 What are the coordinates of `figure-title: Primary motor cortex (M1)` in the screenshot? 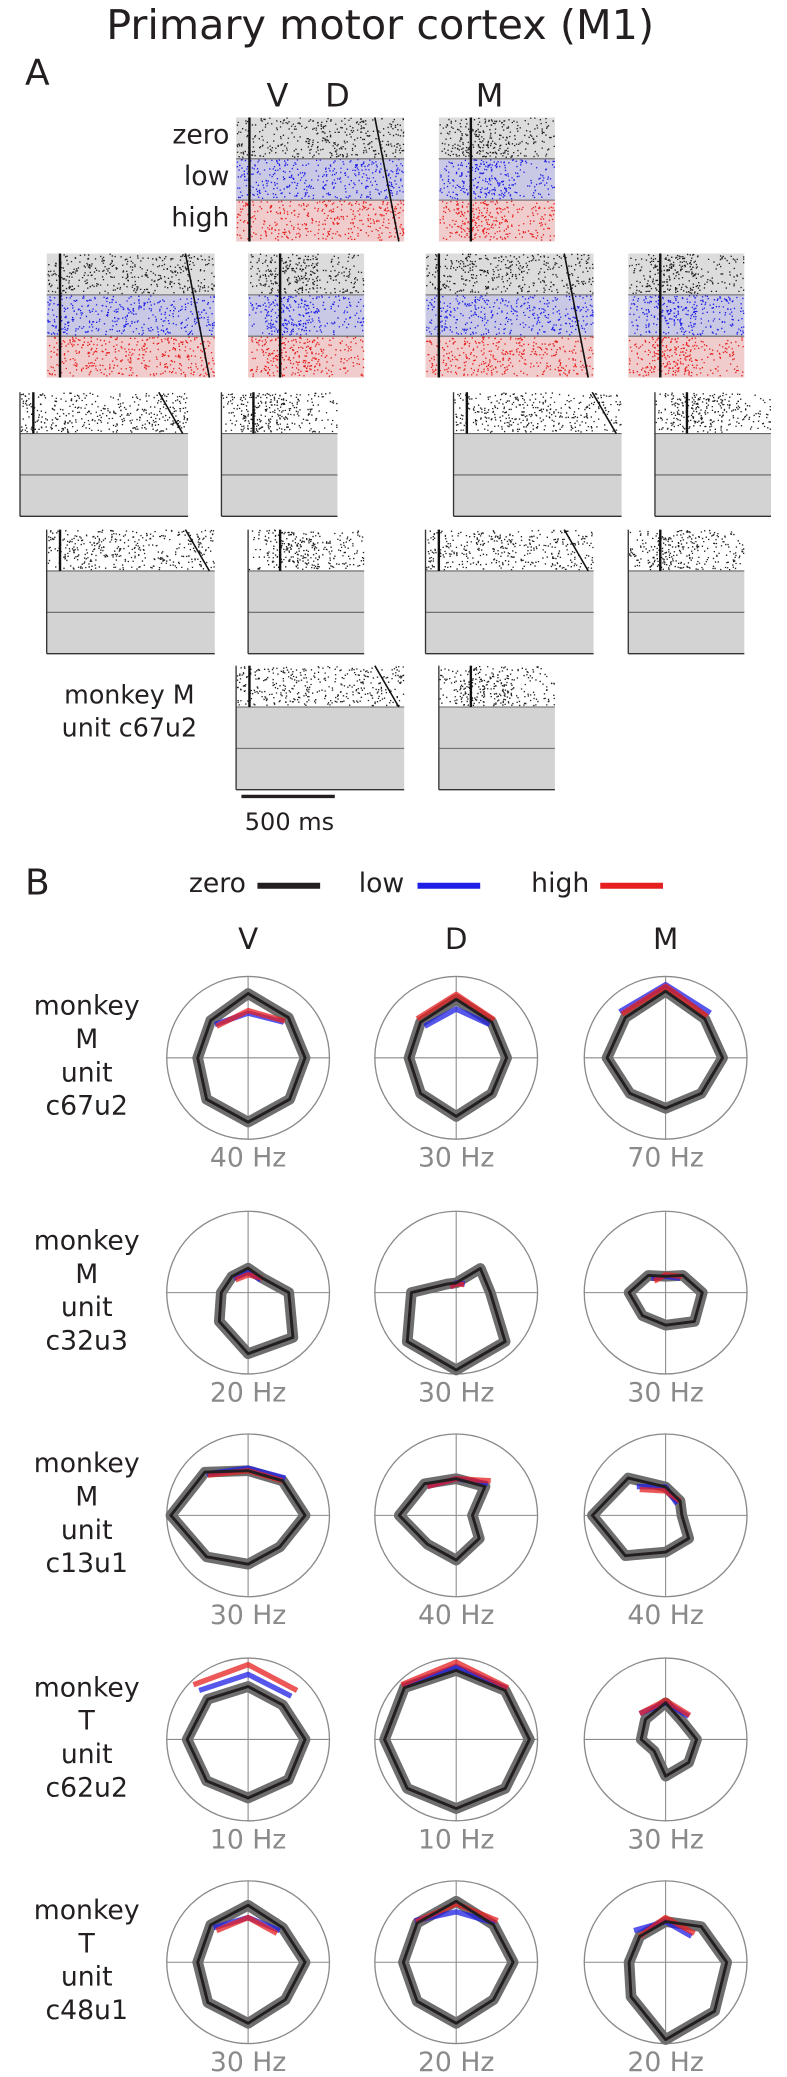 It's located at (380, 25).